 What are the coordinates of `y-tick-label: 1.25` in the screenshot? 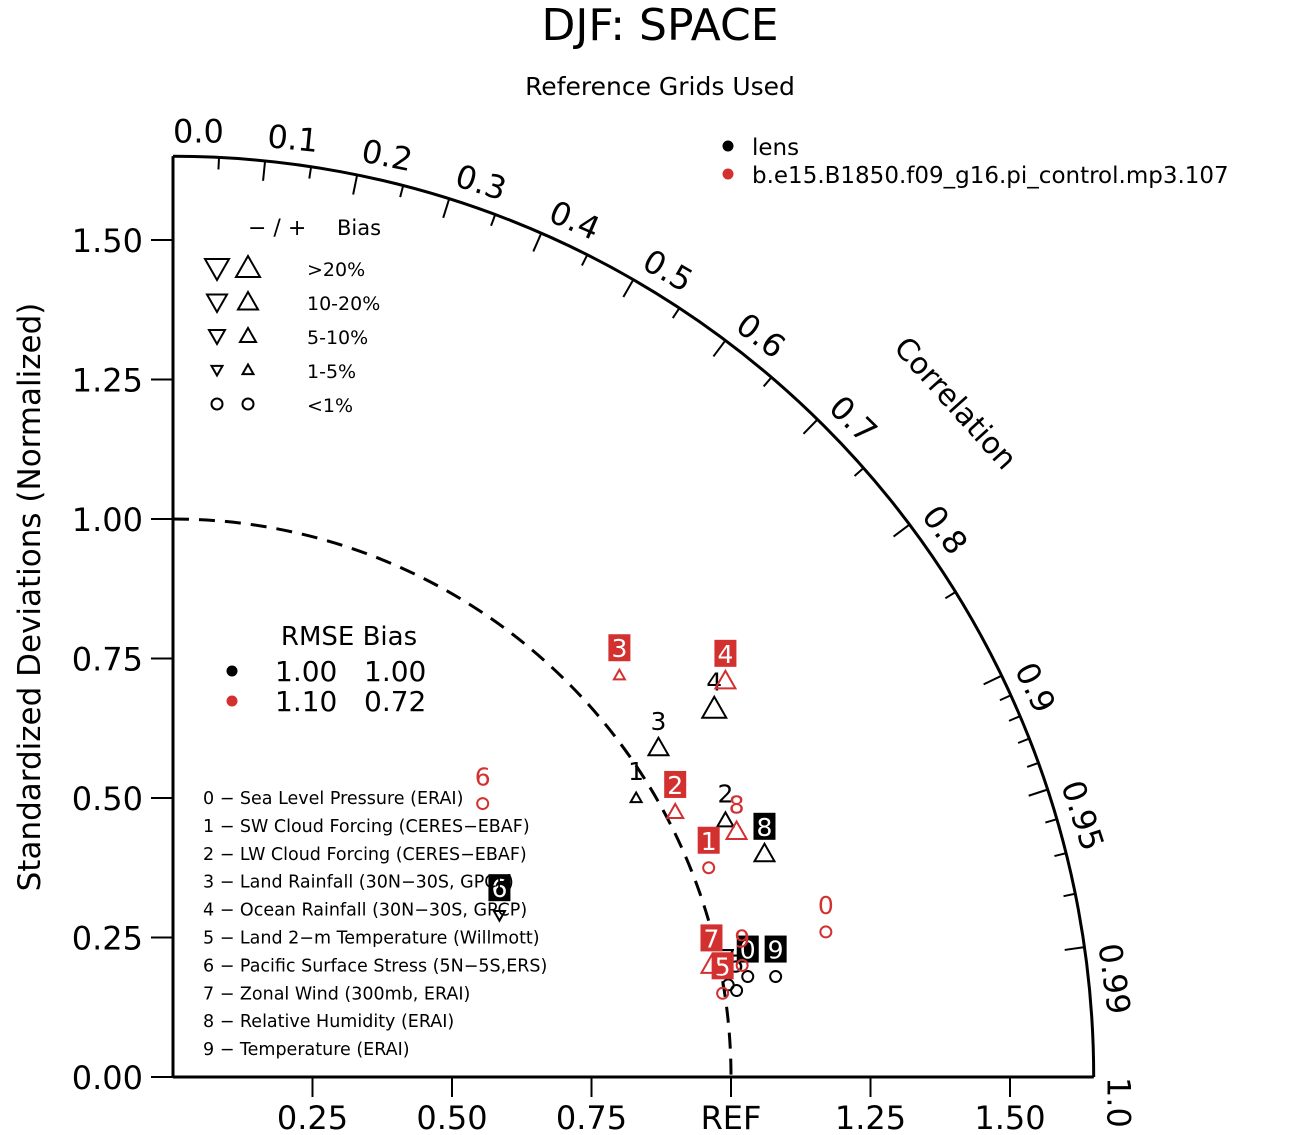 It's located at (107, 381).